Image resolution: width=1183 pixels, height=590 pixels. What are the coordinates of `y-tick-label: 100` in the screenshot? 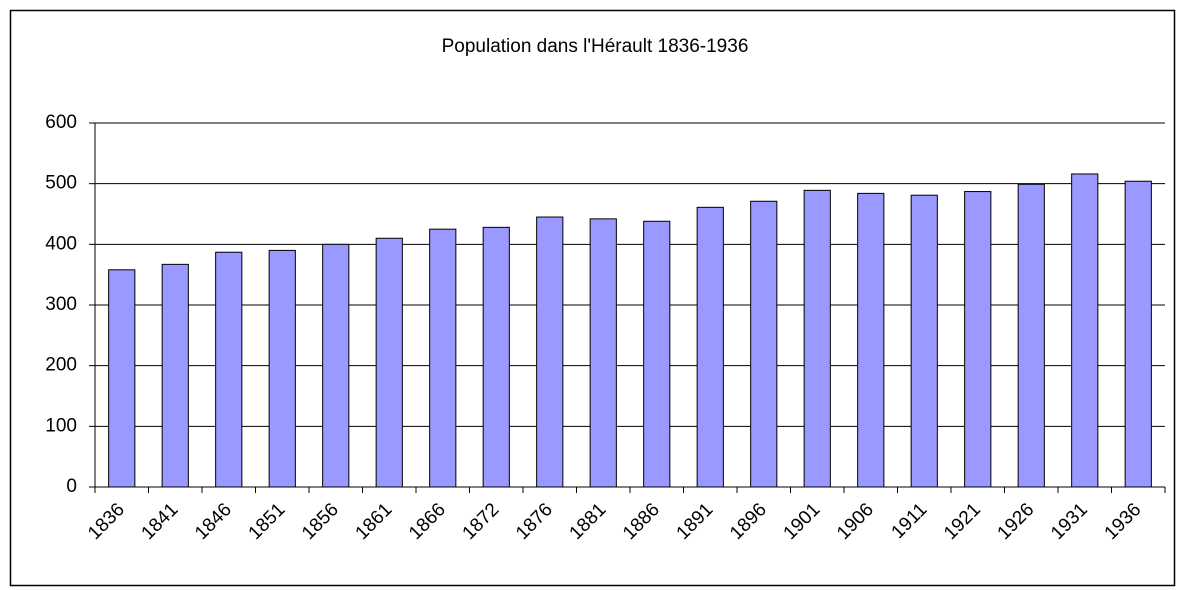 It's located at (61, 425).